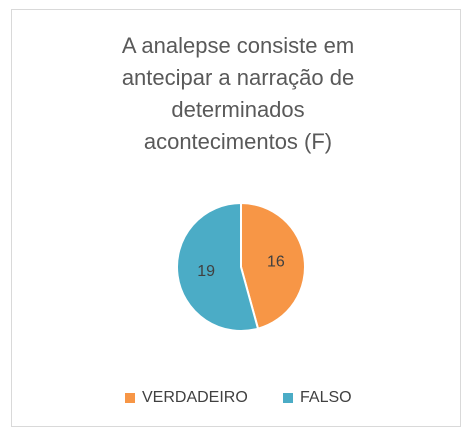 This screenshot has height=430, width=465. What do you see at coordinates (195, 397) in the screenshot?
I see `legend-label: VERDADEIRO` at bounding box center [195, 397].